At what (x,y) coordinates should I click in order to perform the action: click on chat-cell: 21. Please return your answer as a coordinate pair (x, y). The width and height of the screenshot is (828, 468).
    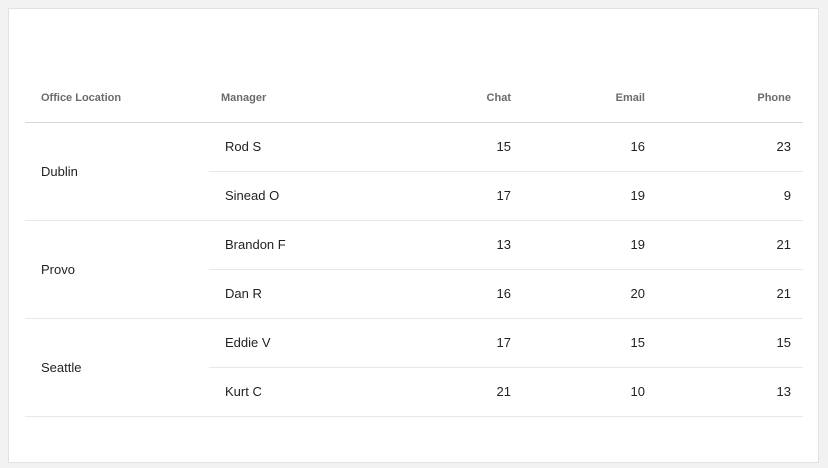
    Looking at the image, I should click on (503, 391).